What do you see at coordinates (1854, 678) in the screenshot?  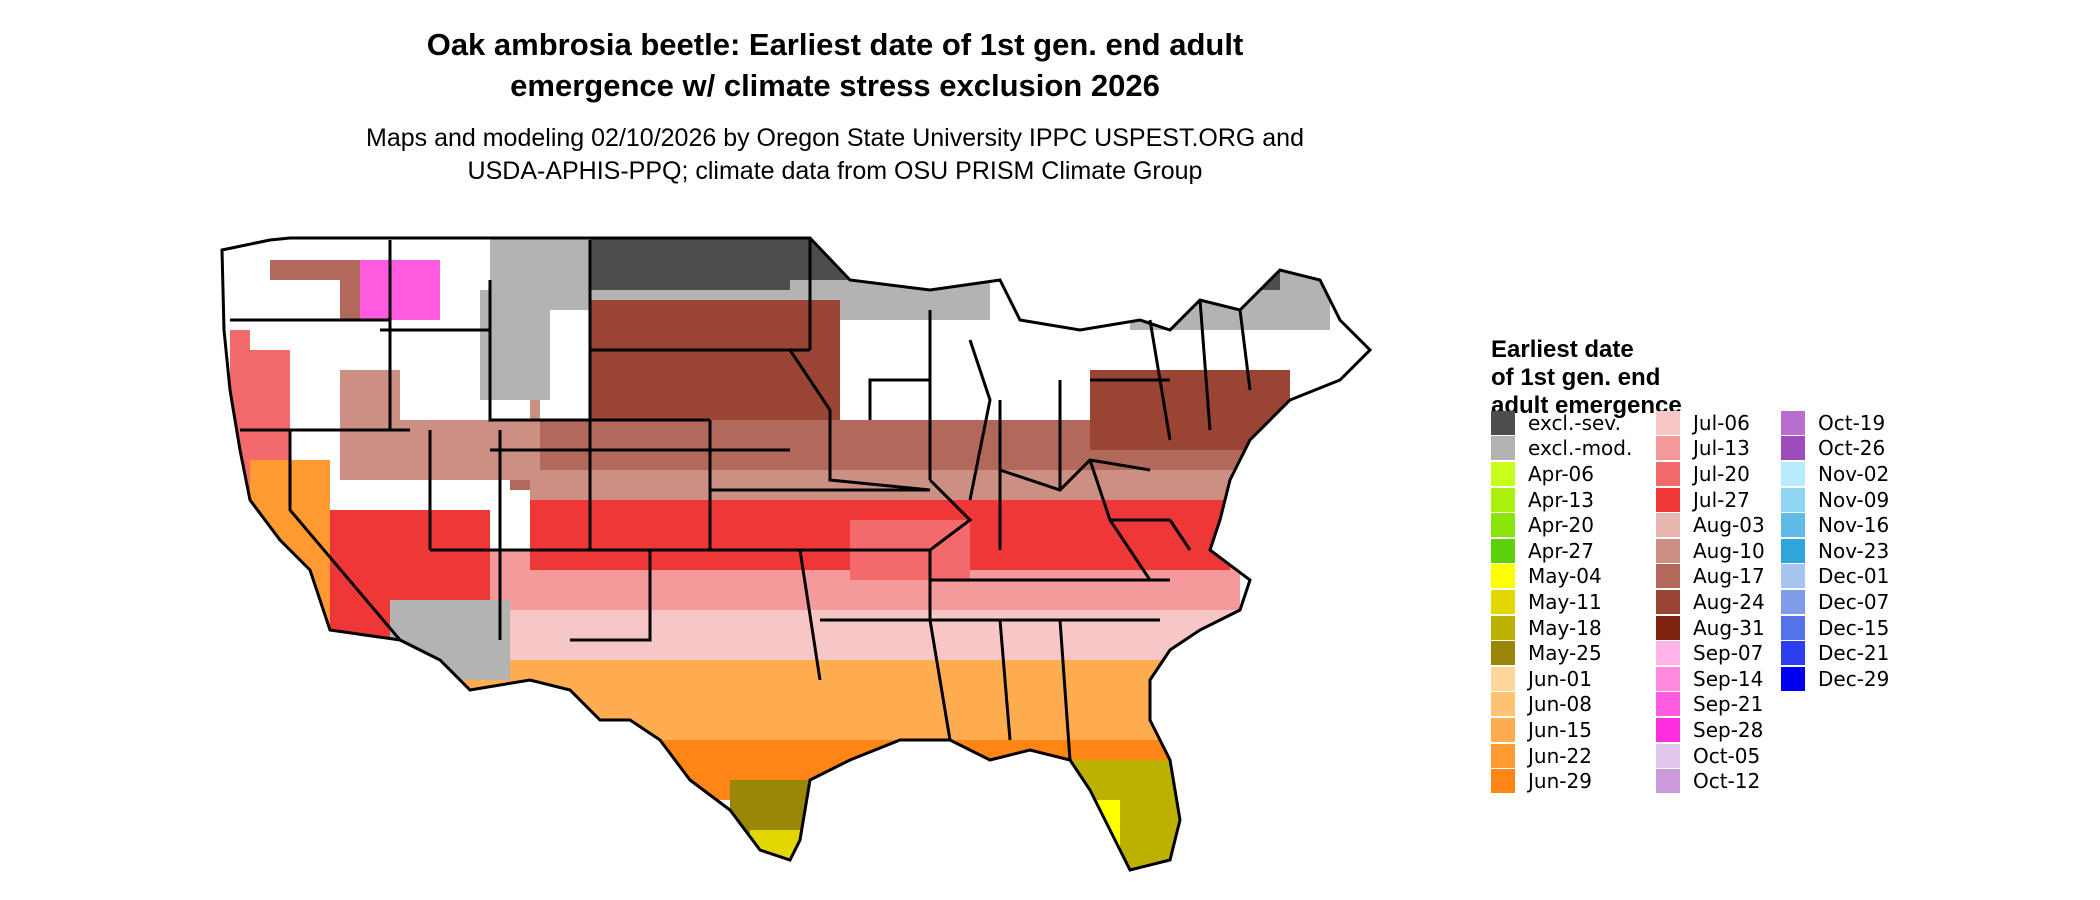 I see `legend-label: Dec-29` at bounding box center [1854, 678].